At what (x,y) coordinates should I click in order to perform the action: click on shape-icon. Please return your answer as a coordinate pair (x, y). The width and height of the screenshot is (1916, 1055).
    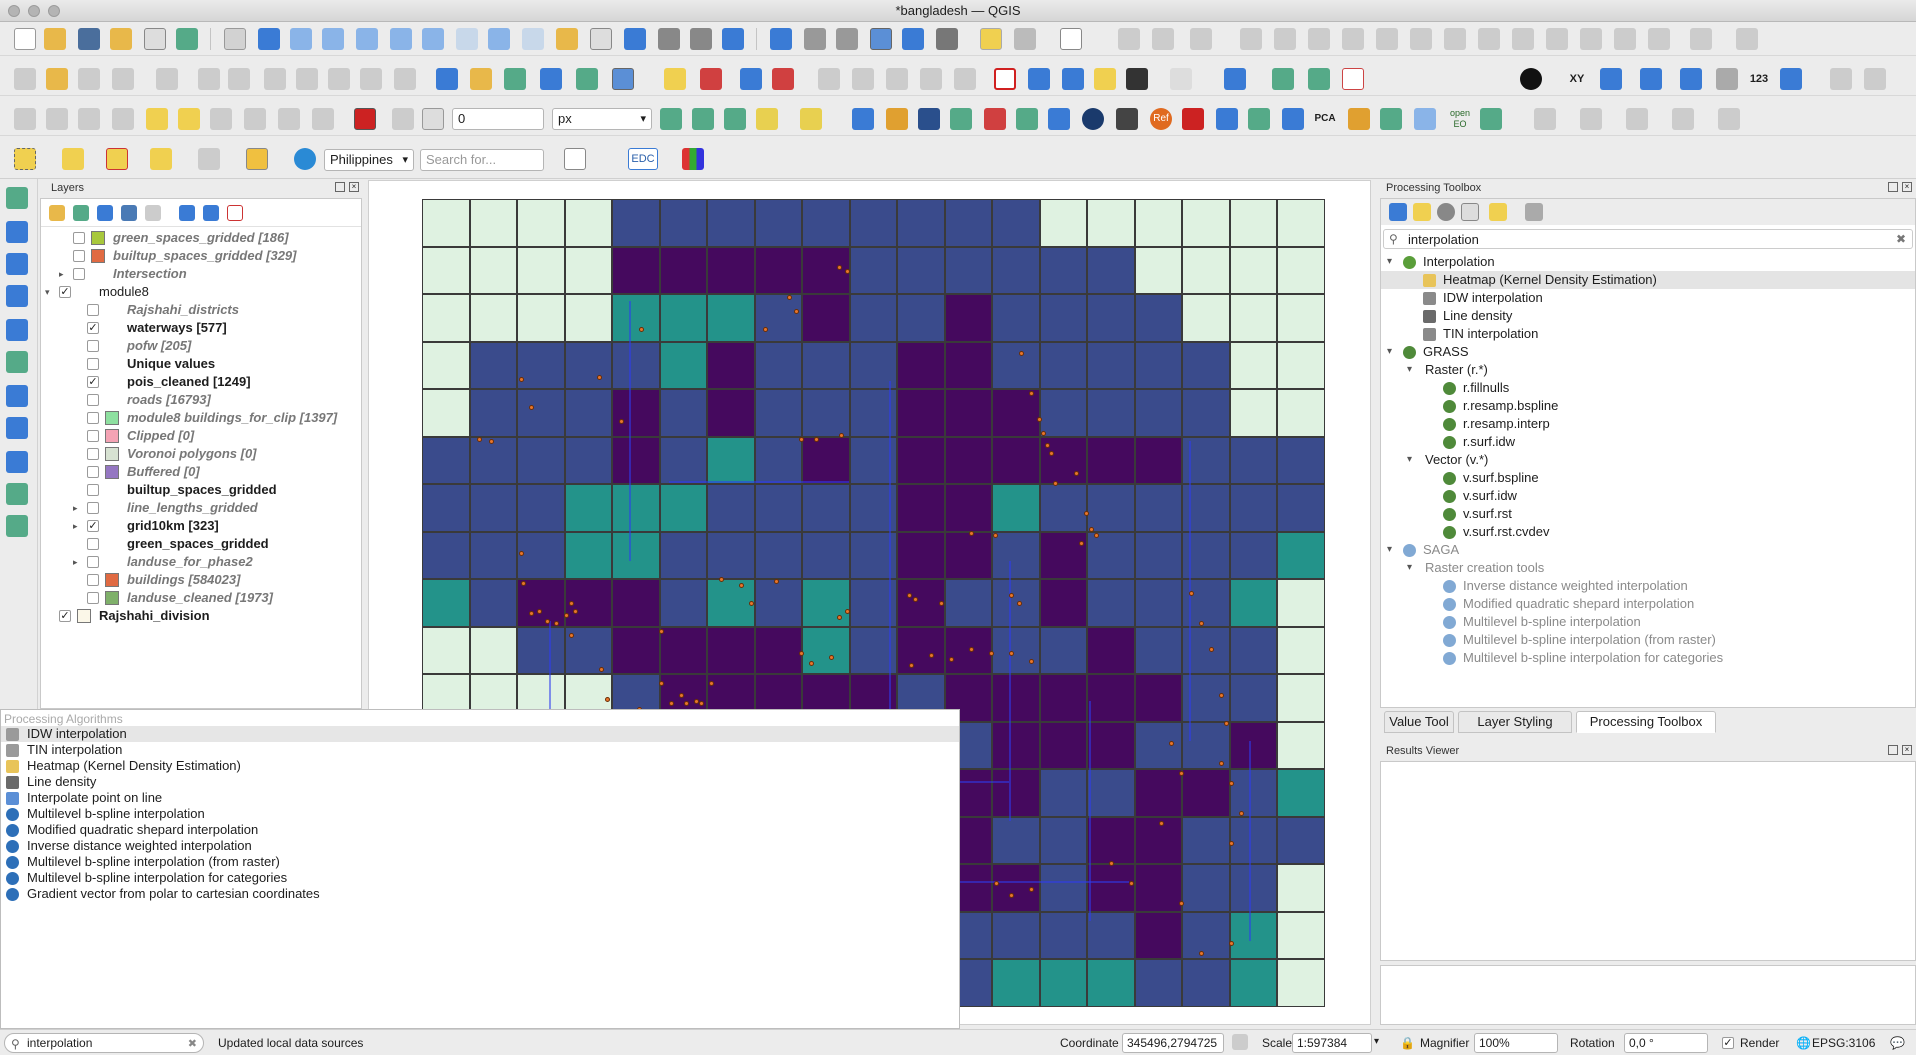
    Looking at the image, I should click on (1005, 79).